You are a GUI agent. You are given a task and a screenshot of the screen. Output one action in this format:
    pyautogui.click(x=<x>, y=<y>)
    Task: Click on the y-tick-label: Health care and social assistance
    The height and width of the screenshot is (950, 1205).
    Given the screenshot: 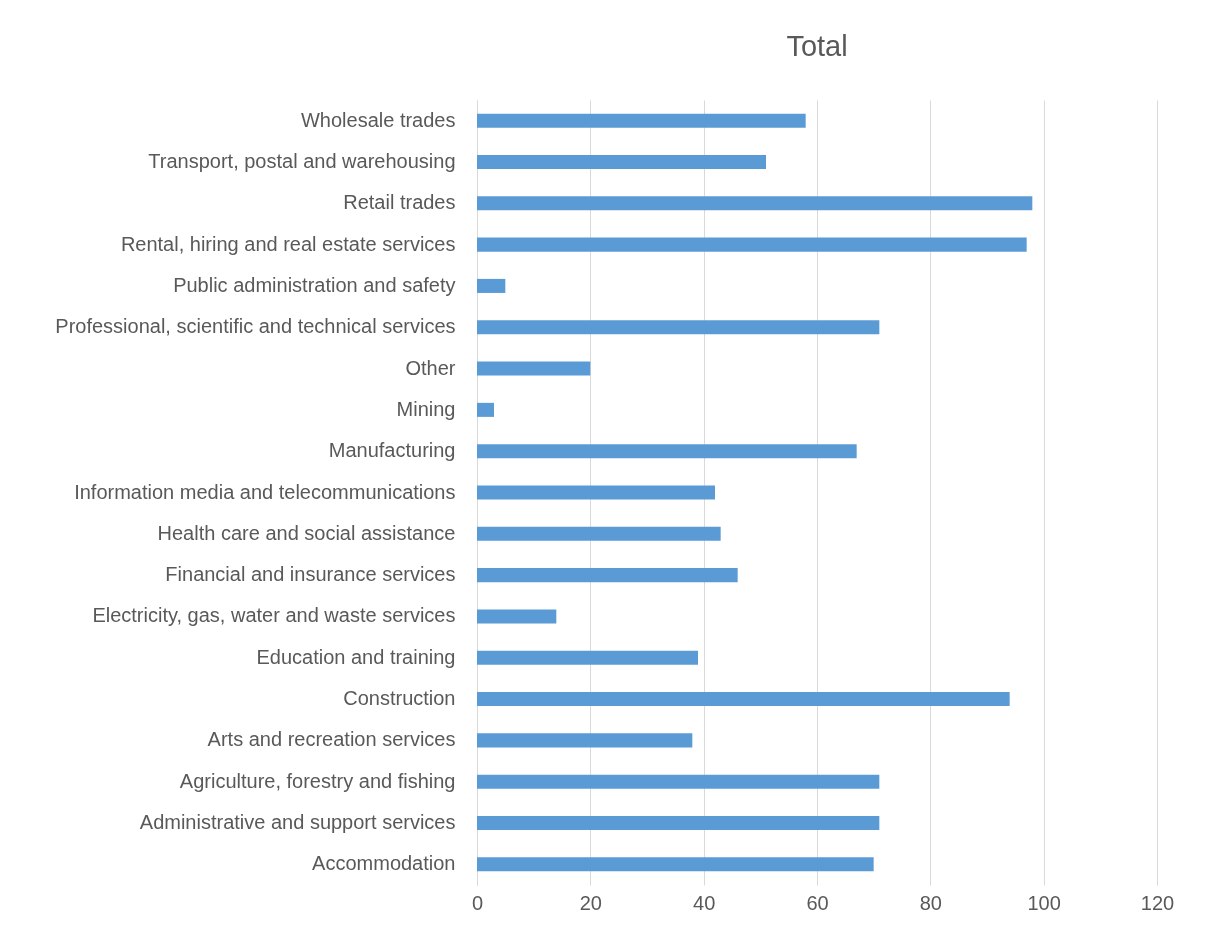 What is the action you would take?
    pyautogui.click(x=306, y=532)
    